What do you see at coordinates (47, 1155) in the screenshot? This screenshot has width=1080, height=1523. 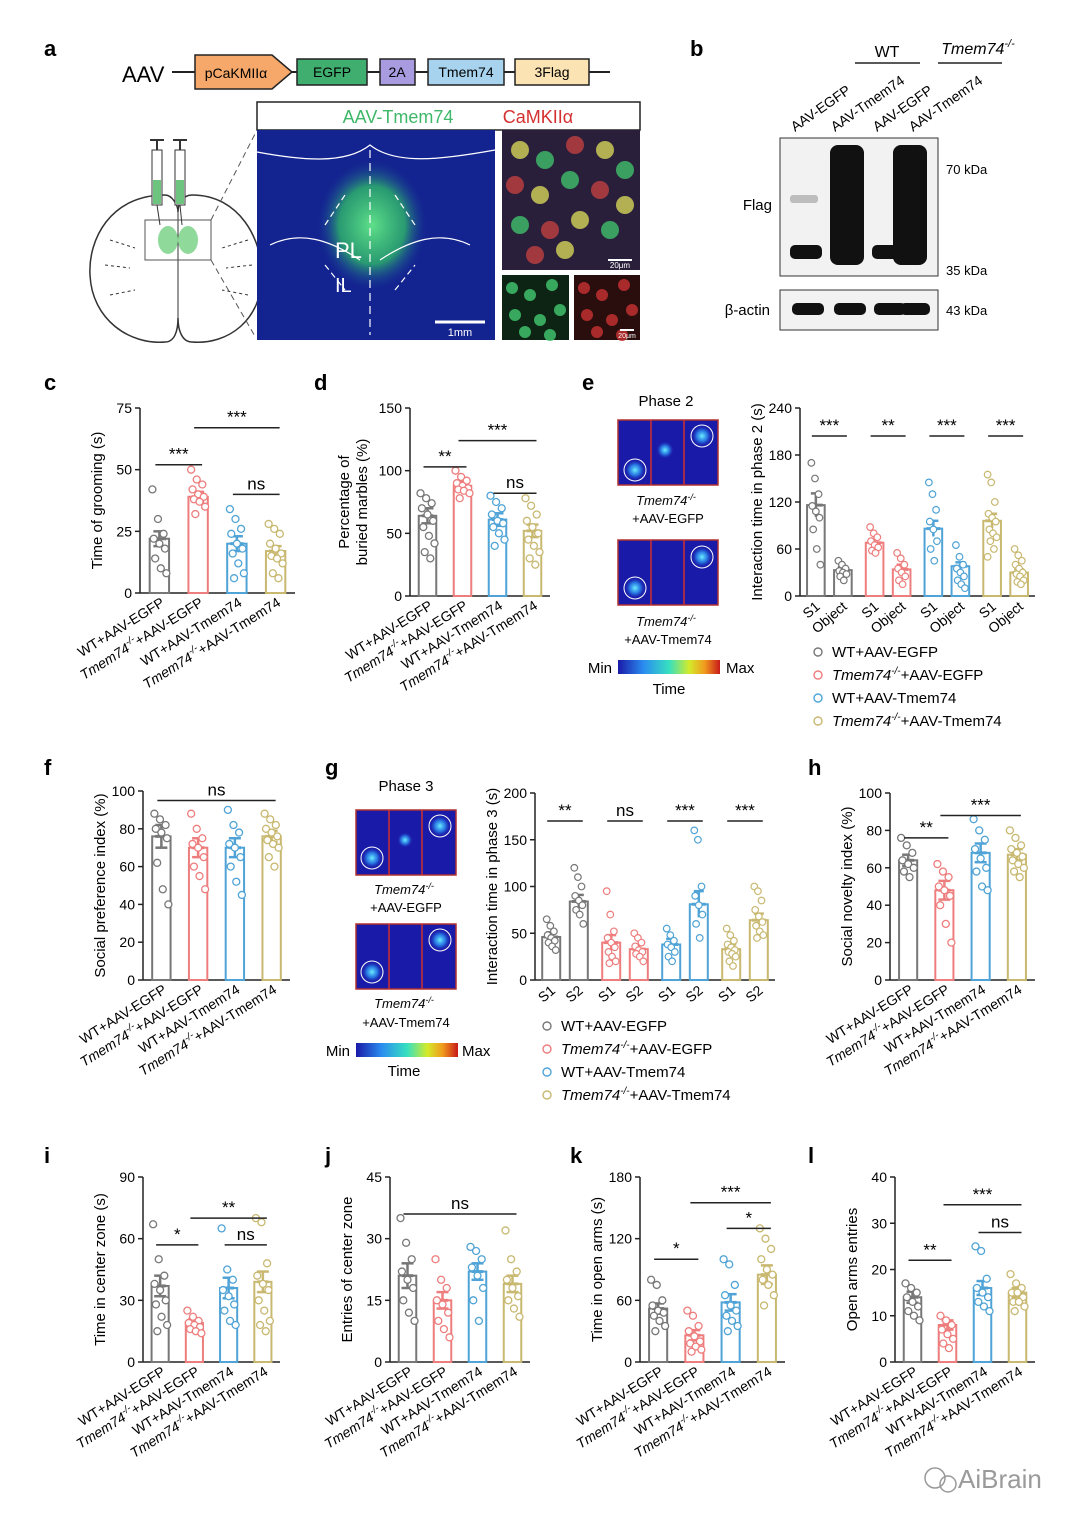 I see `panel-letter-i: i` at bounding box center [47, 1155].